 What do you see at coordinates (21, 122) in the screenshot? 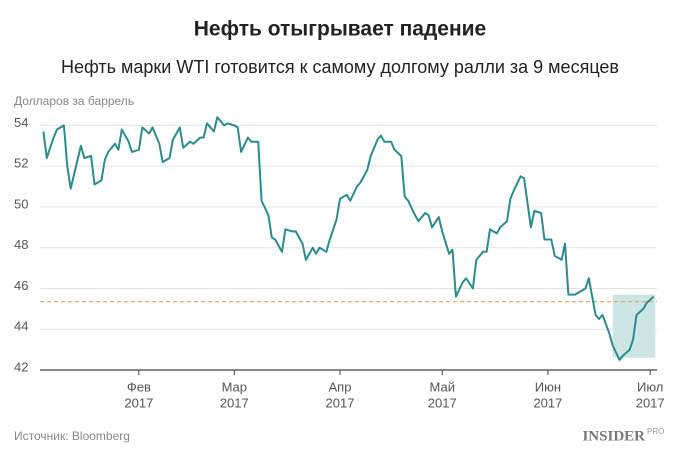
I see `y-tick-label: 54` at bounding box center [21, 122].